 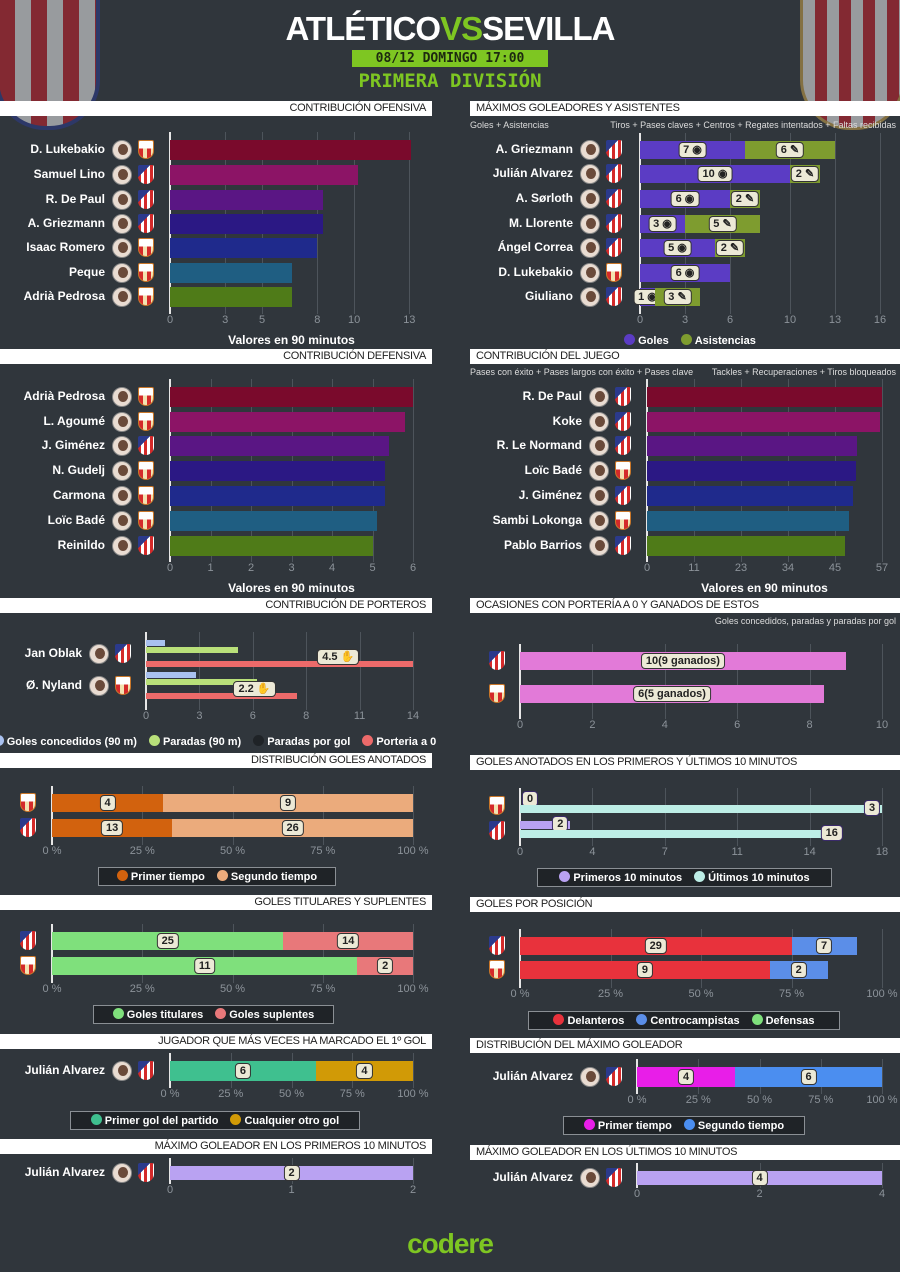 I want to click on bar-value-label: 1 ◉, so click(x=647, y=297).